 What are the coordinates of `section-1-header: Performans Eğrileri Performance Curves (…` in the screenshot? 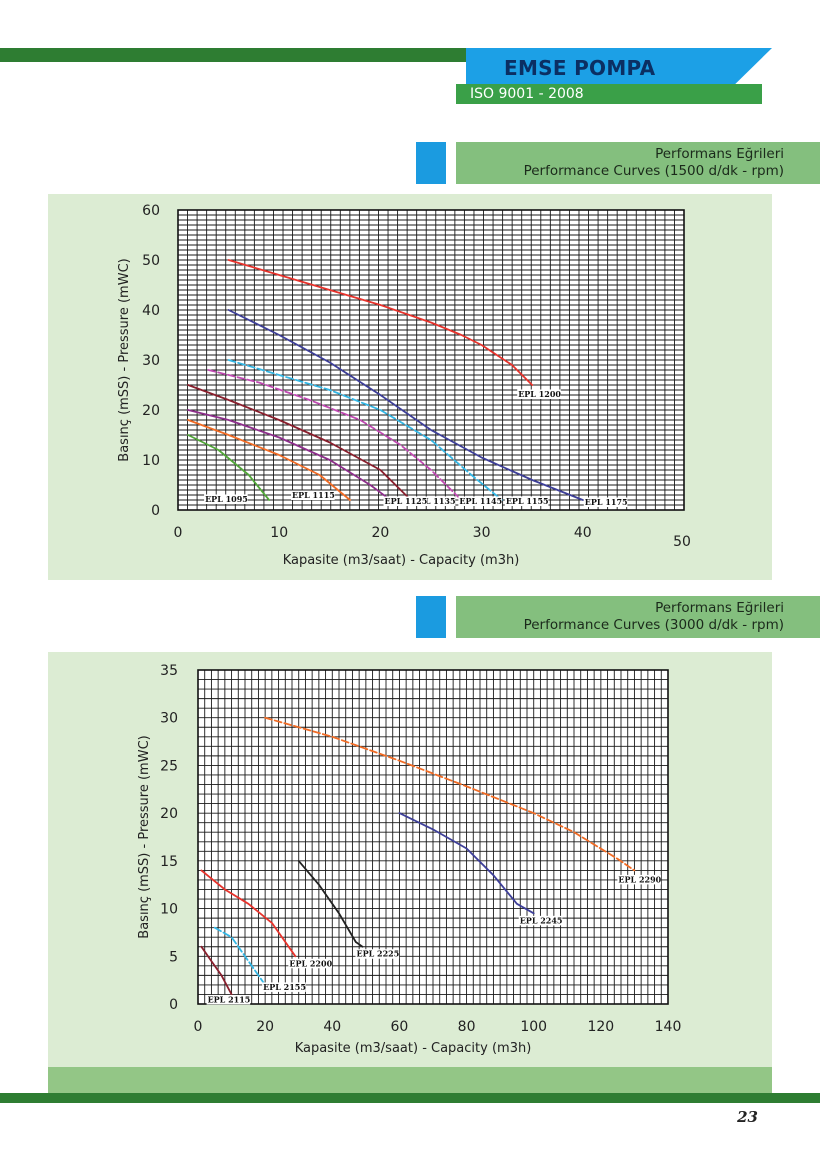 It's located at (638, 163).